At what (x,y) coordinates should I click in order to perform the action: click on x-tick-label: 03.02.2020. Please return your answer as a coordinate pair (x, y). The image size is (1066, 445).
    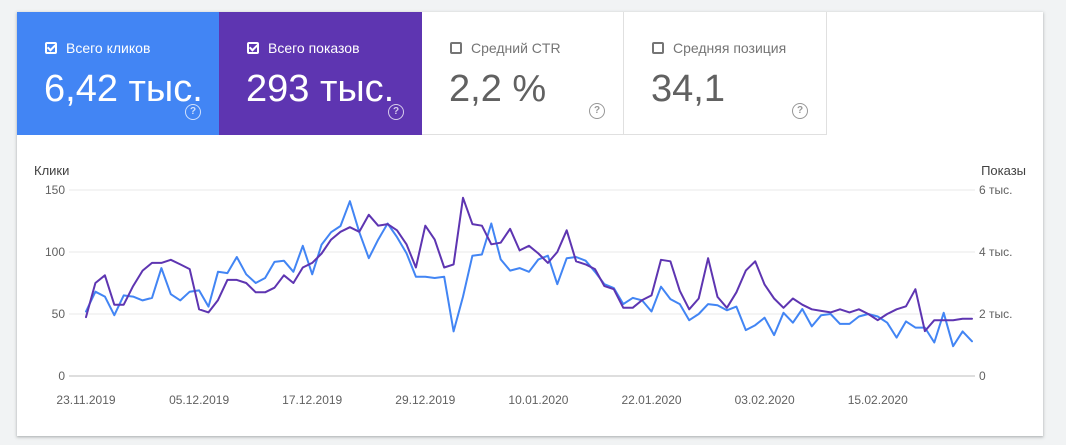
    Looking at the image, I should click on (765, 400).